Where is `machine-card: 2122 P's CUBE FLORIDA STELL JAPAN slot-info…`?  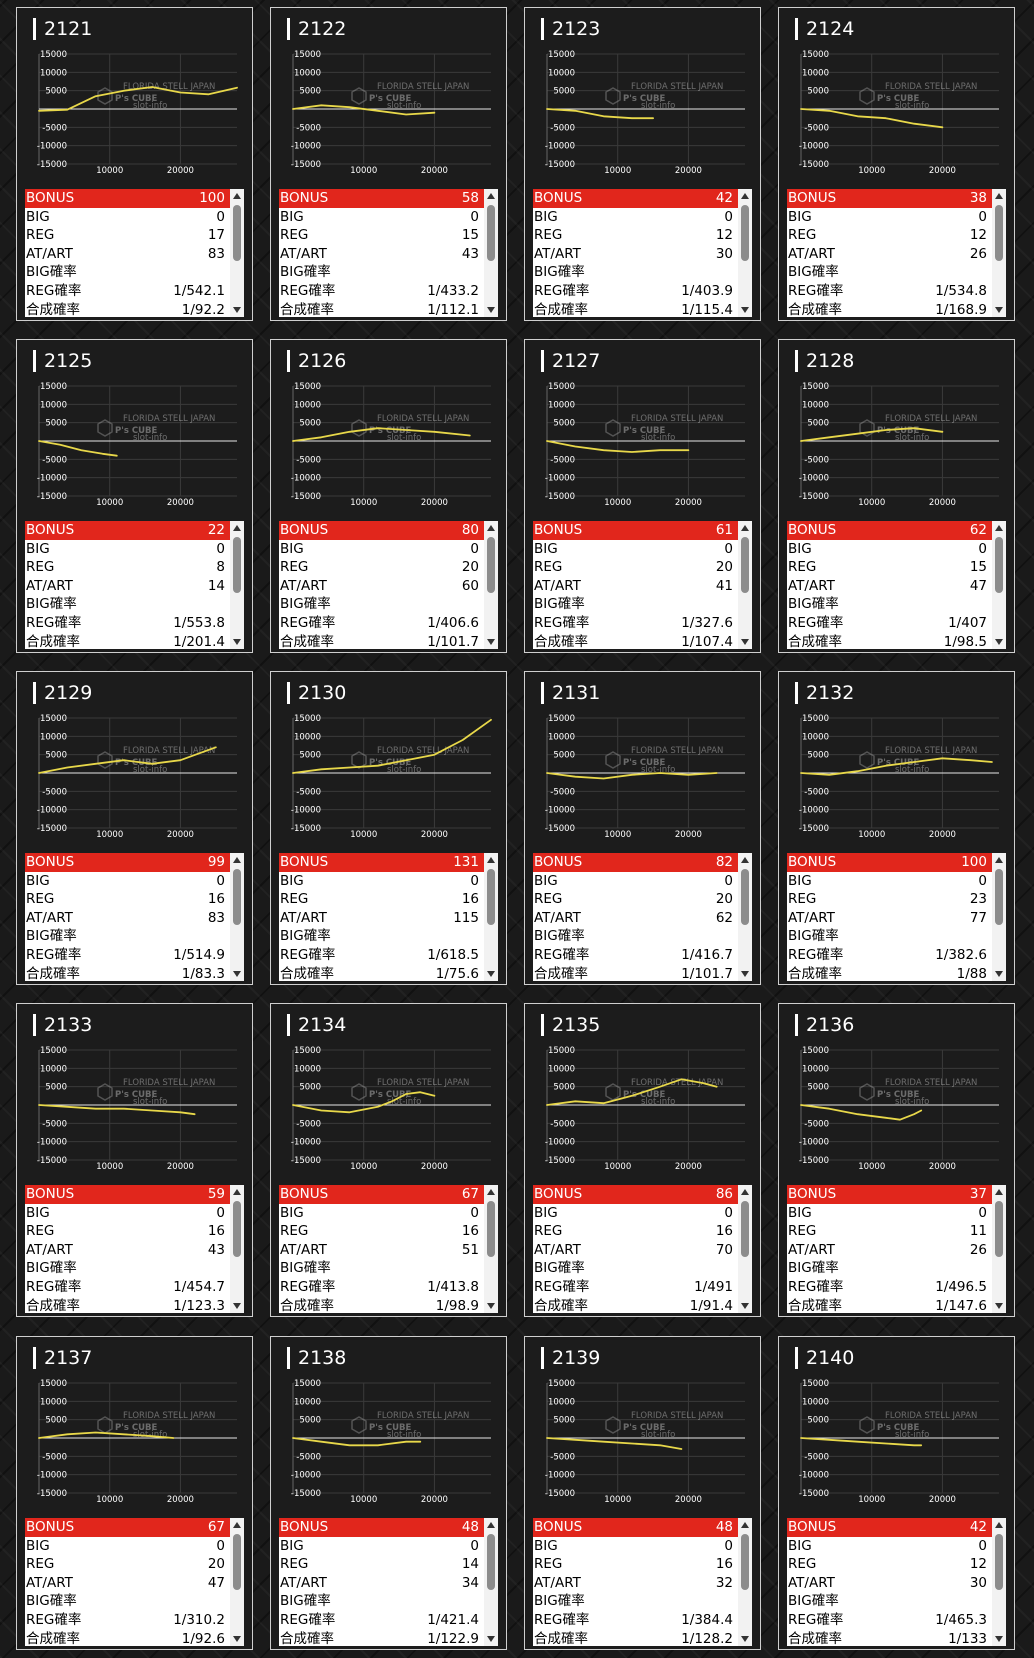 machine-card: 2122 P's CUBE FLORIDA STELL JAPAN slot-info… is located at coordinates (388, 164).